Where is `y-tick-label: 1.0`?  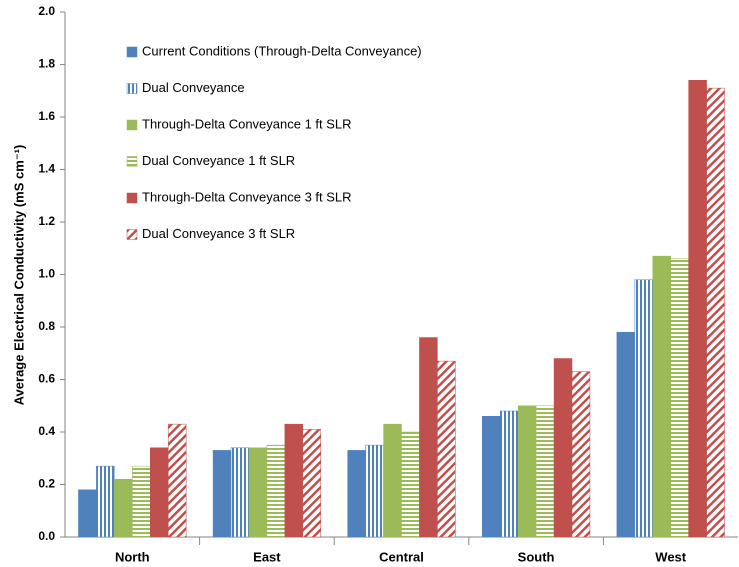 y-tick-label: 1.0 is located at coordinates (46, 274).